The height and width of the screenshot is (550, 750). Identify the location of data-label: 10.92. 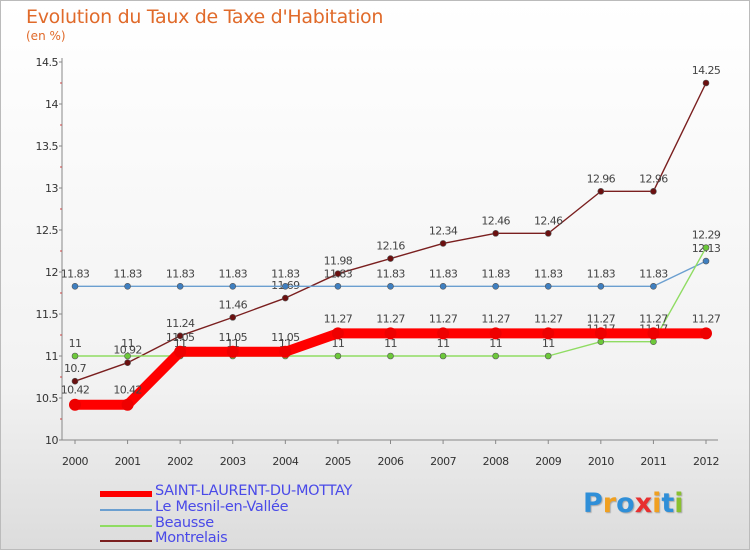
(127, 350).